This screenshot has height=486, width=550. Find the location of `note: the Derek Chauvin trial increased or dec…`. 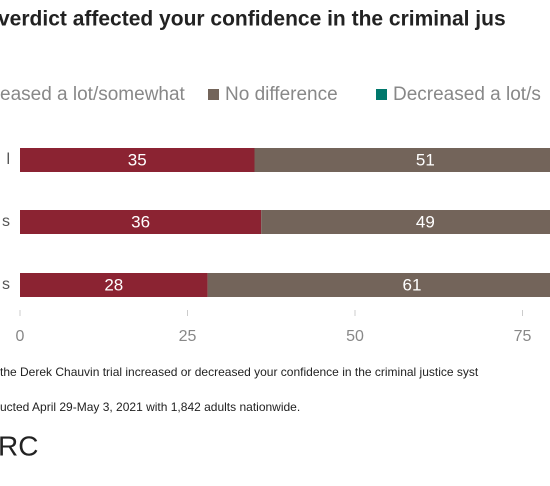

note: the Derek Chauvin trial increased or dec… is located at coordinates (239, 372).